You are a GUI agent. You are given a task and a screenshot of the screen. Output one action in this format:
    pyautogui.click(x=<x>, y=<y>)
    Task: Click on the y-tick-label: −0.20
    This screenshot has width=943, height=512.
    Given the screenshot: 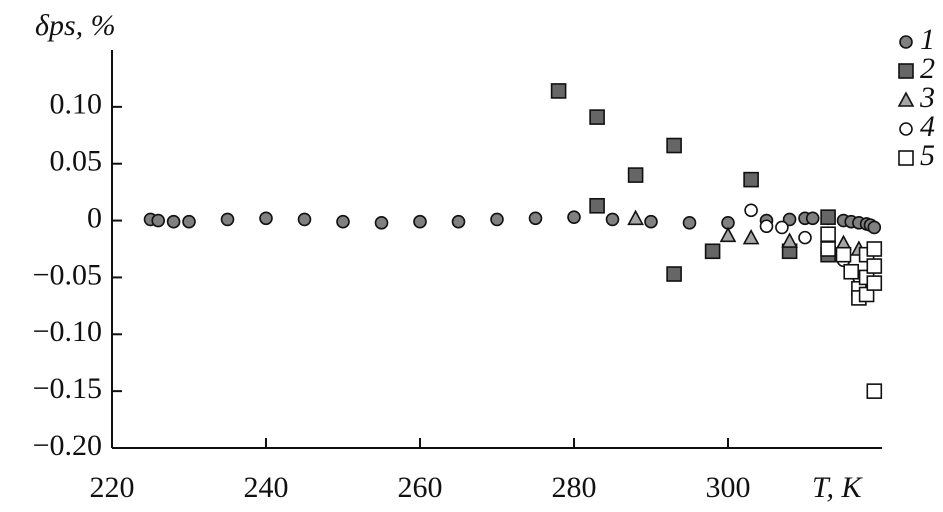 What is the action you would take?
    pyautogui.click(x=67, y=445)
    